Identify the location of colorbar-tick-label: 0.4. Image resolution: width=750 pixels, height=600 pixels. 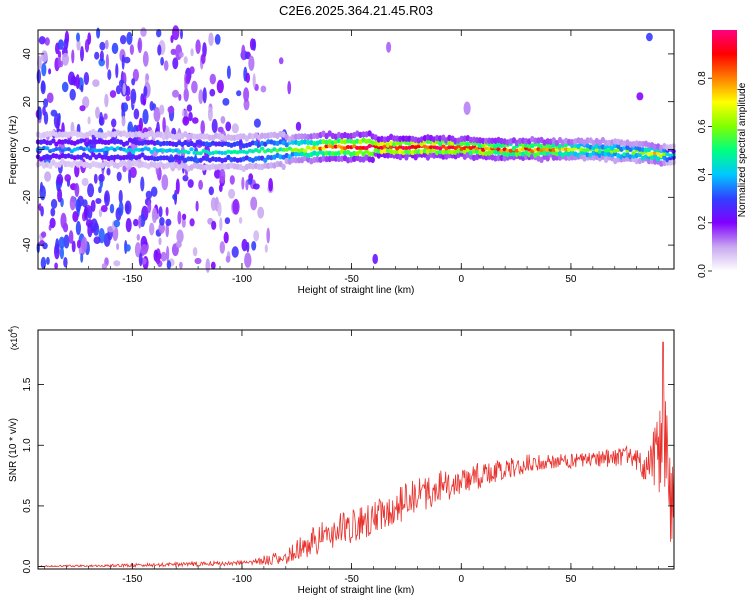
(702, 174).